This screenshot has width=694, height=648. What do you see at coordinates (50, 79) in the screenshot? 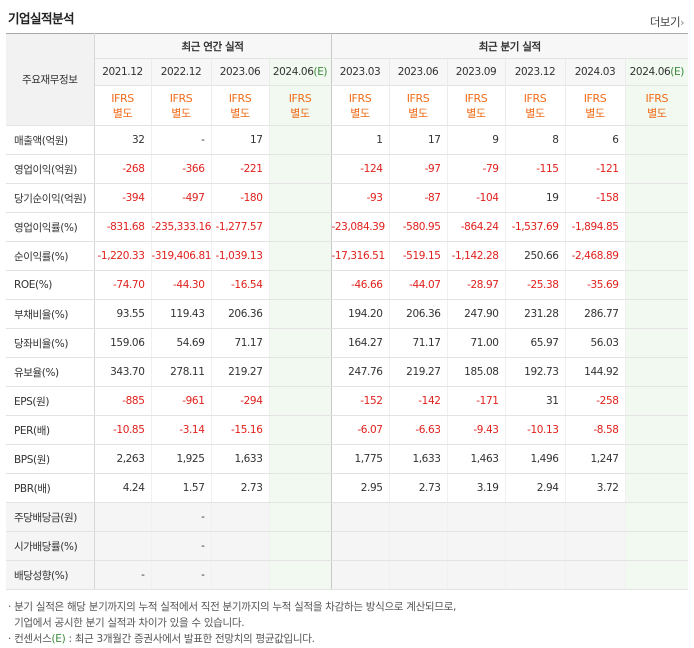
I see `row-header-label: 주요재무정보` at bounding box center [50, 79].